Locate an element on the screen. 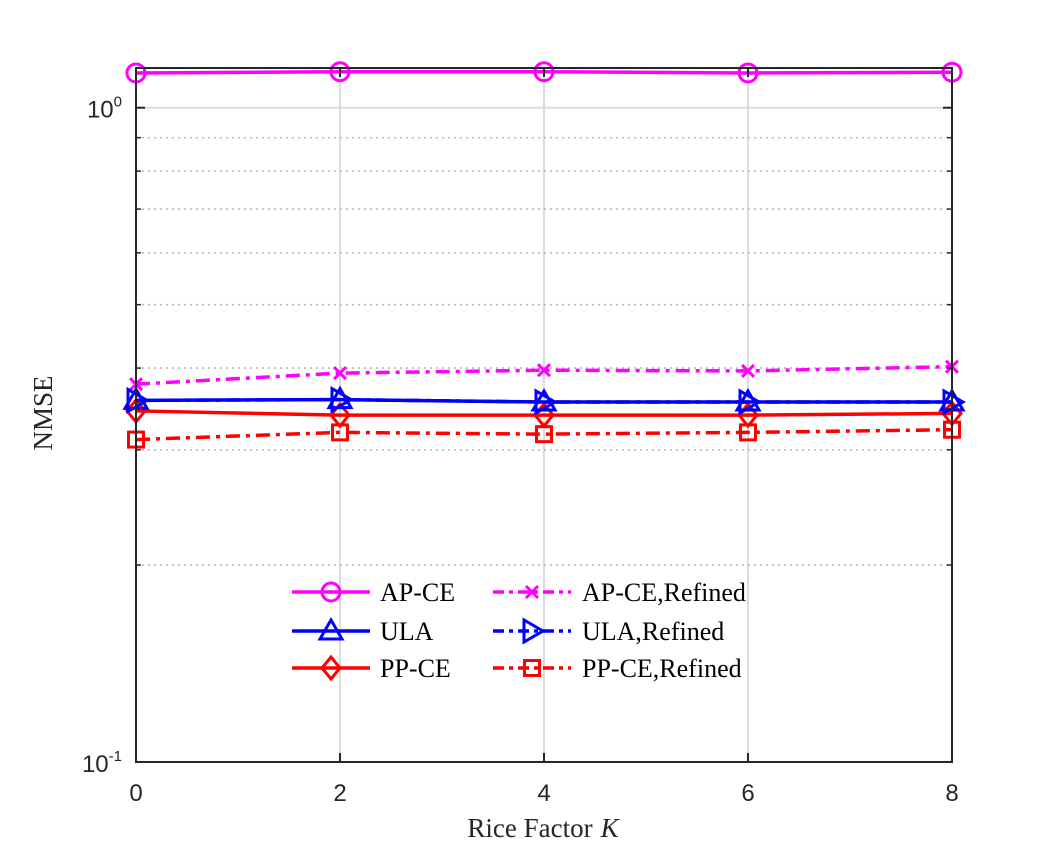  x-axis-label-symbol: K is located at coordinates (610, 828).